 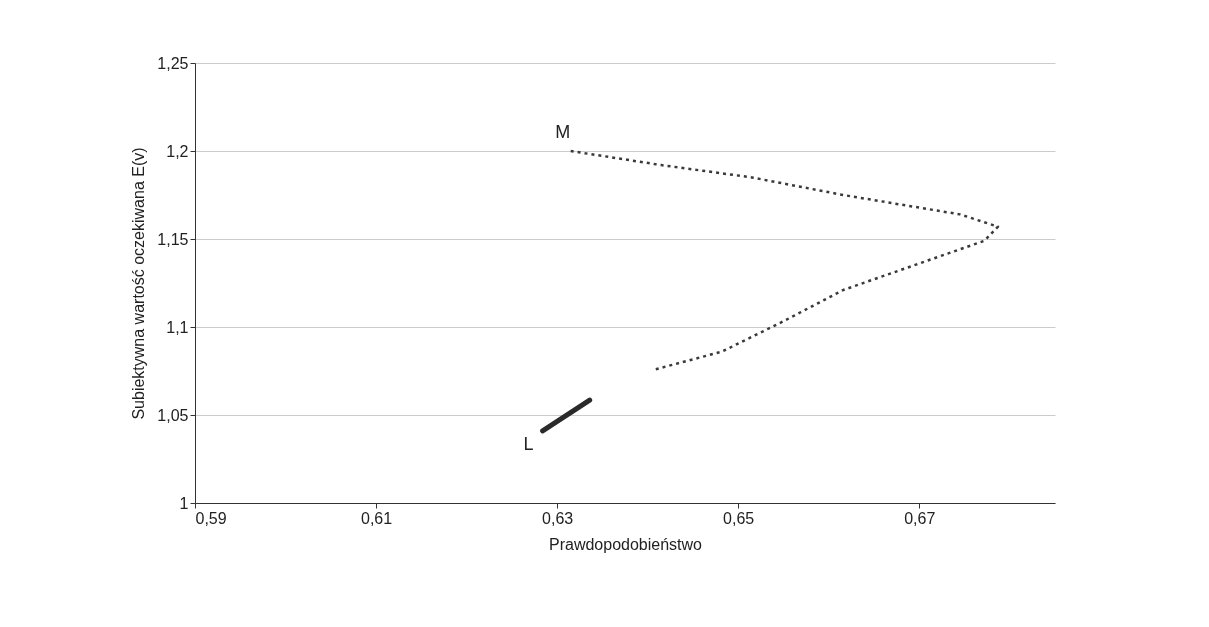 What do you see at coordinates (376, 518) in the screenshot?
I see `x-tick-label: 0,61` at bounding box center [376, 518].